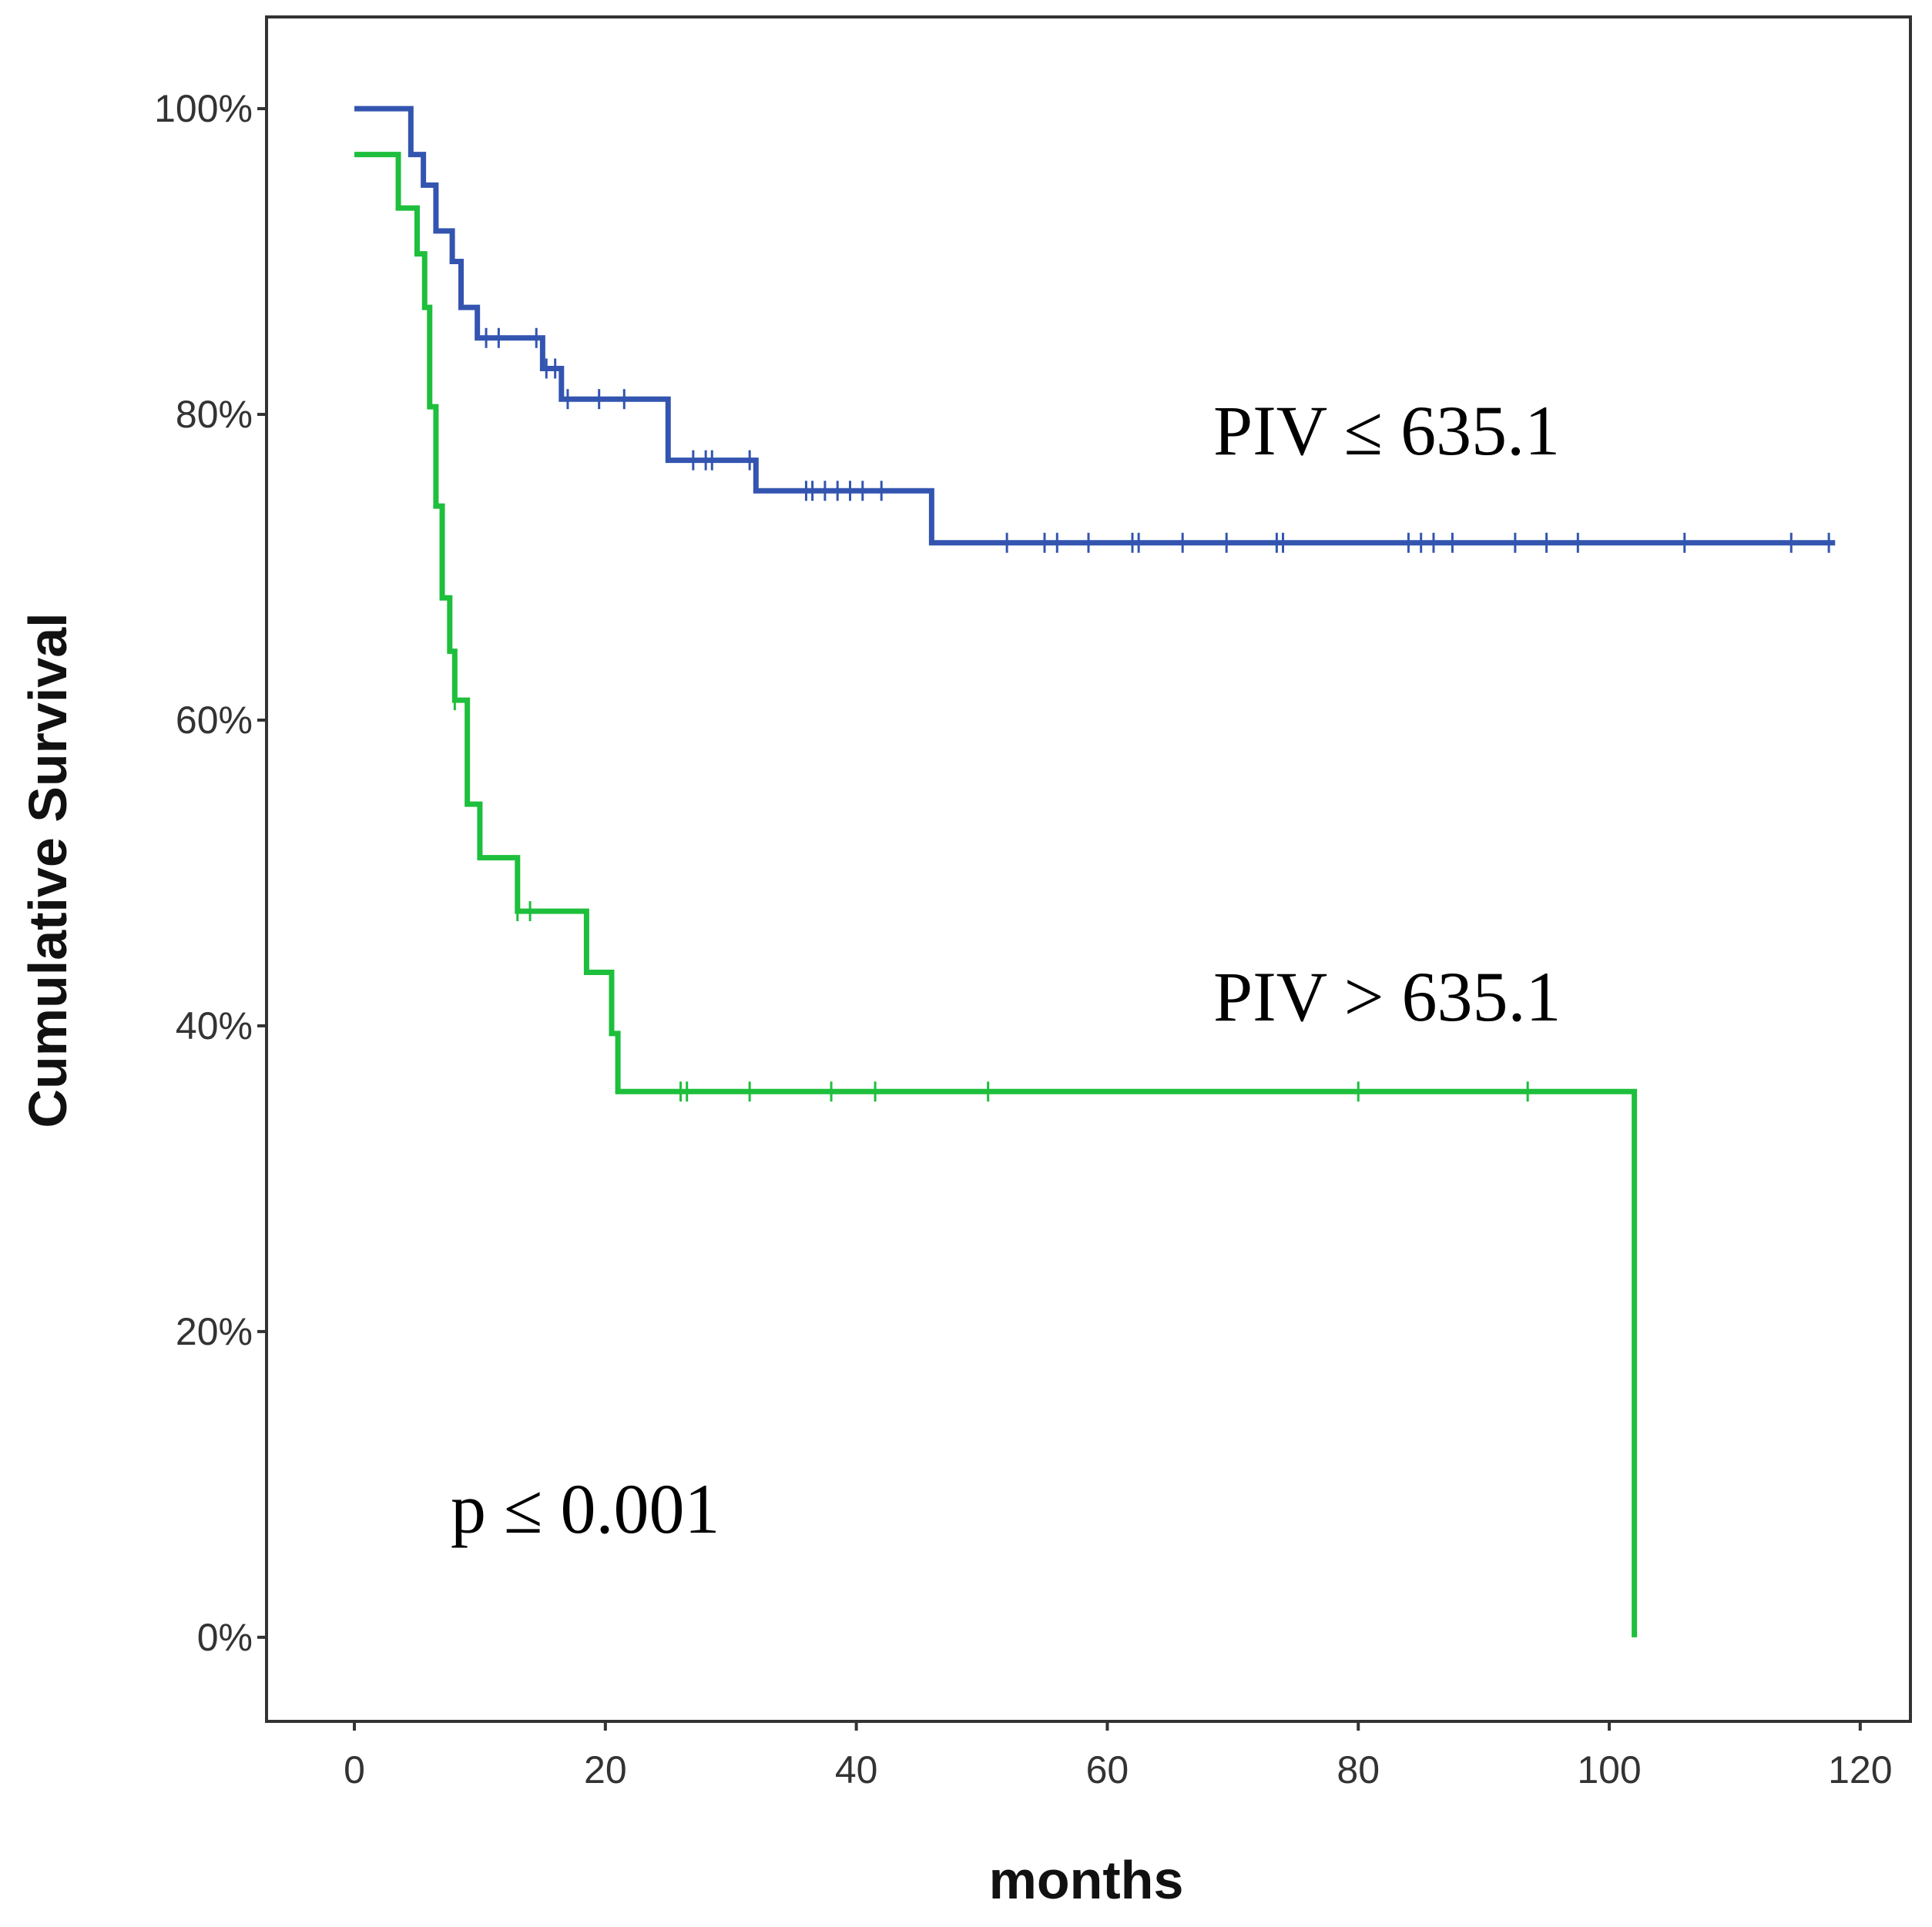 The image size is (1932, 1927). What do you see at coordinates (1086, 1880) in the screenshot?
I see `x-axis-title: months` at bounding box center [1086, 1880].